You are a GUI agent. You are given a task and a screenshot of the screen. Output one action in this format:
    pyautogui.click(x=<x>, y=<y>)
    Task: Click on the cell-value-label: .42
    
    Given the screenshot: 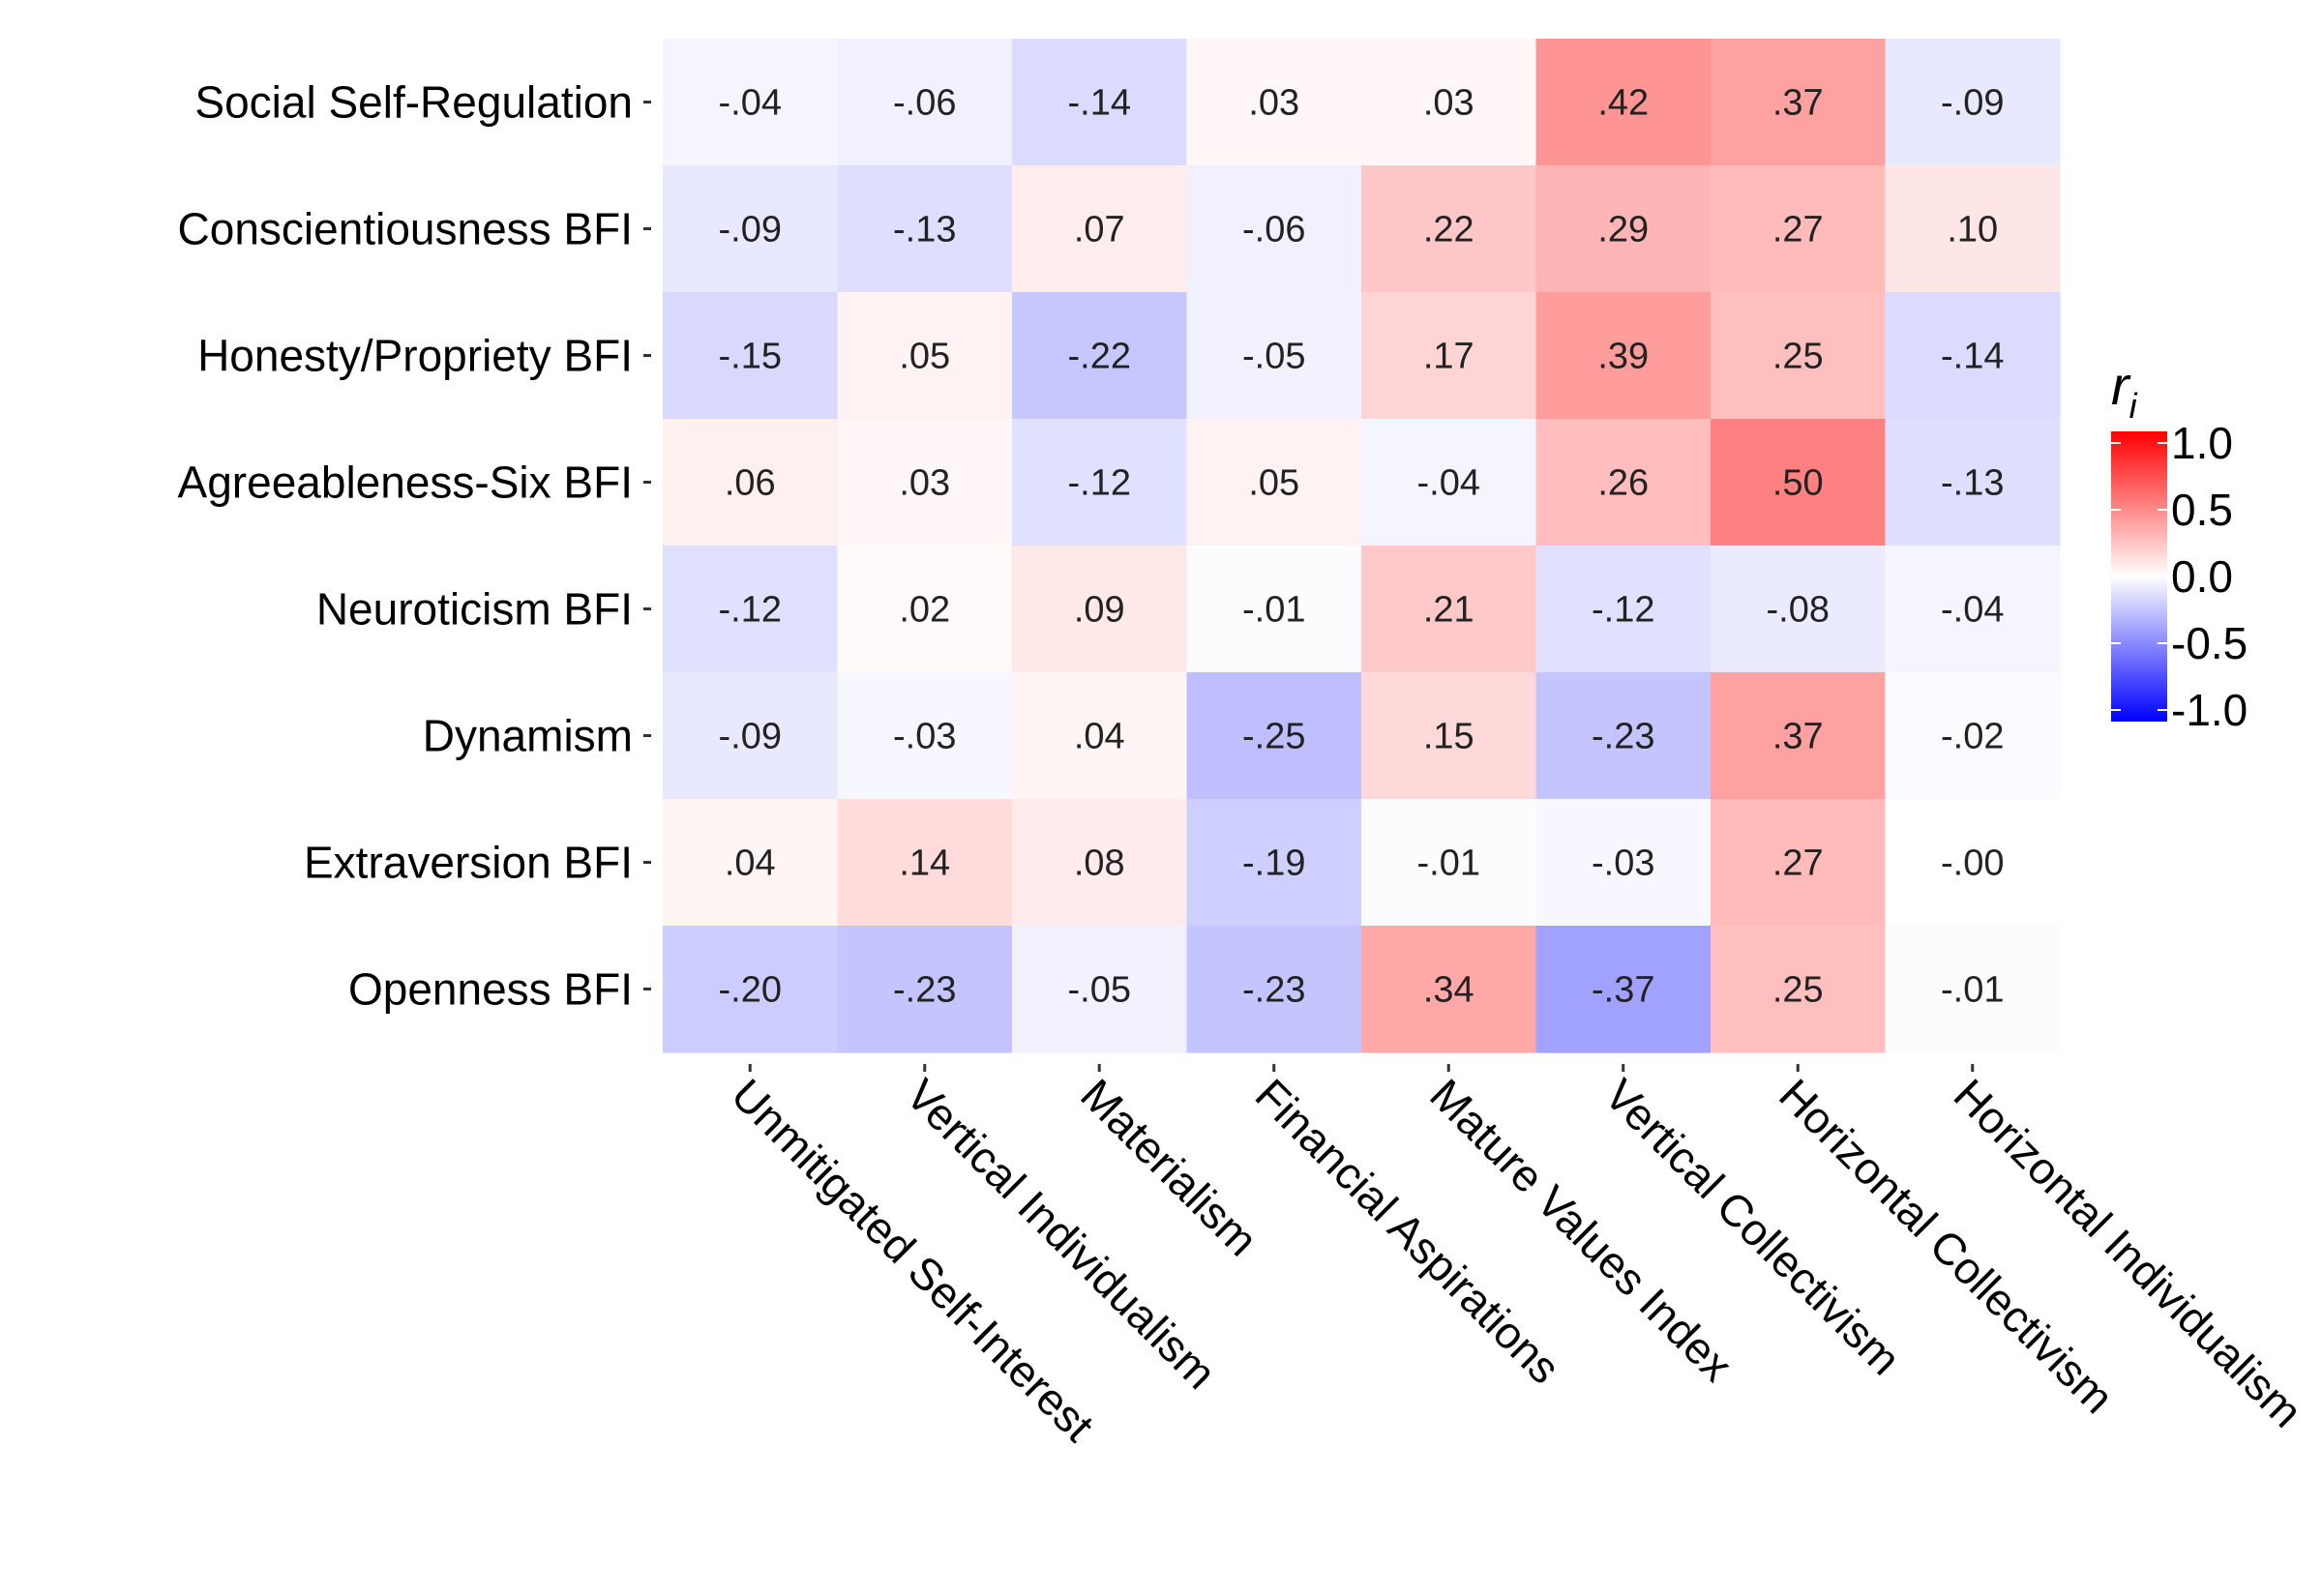 What is the action you would take?
    pyautogui.click(x=1623, y=103)
    